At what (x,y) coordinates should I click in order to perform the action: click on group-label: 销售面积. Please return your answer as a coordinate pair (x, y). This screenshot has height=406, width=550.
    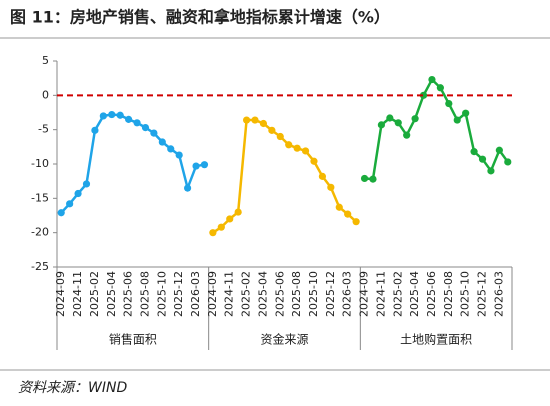
    Looking at the image, I should click on (133, 339).